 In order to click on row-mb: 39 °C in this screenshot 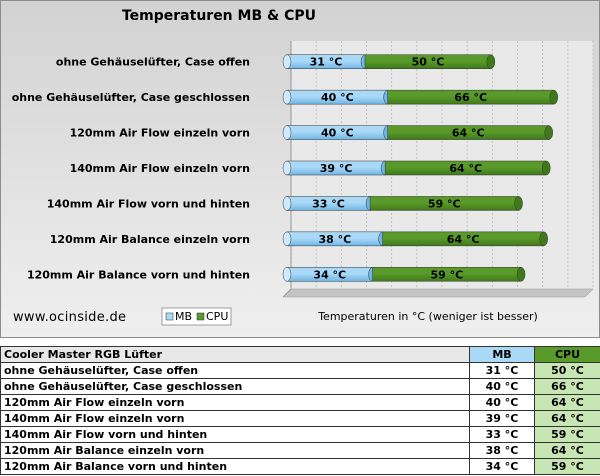, I will do `click(502, 418)`.